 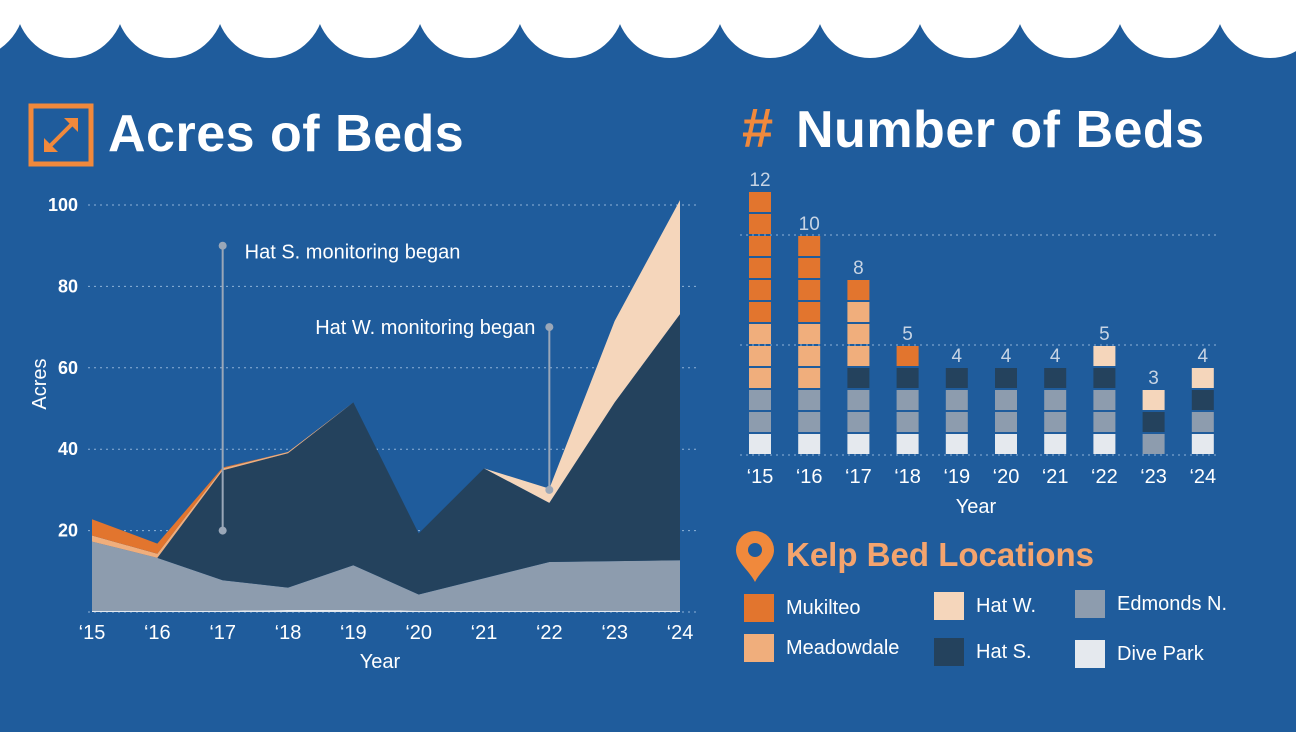 What do you see at coordinates (68, 531) in the screenshot?
I see `y-tick-label: 20` at bounding box center [68, 531].